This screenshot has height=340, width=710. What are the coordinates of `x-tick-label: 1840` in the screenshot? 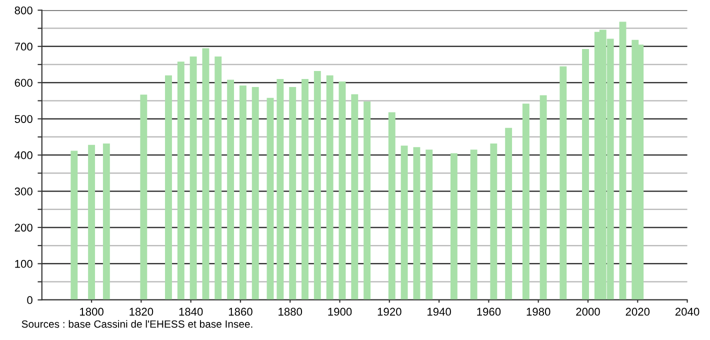 It's located at (191, 312).